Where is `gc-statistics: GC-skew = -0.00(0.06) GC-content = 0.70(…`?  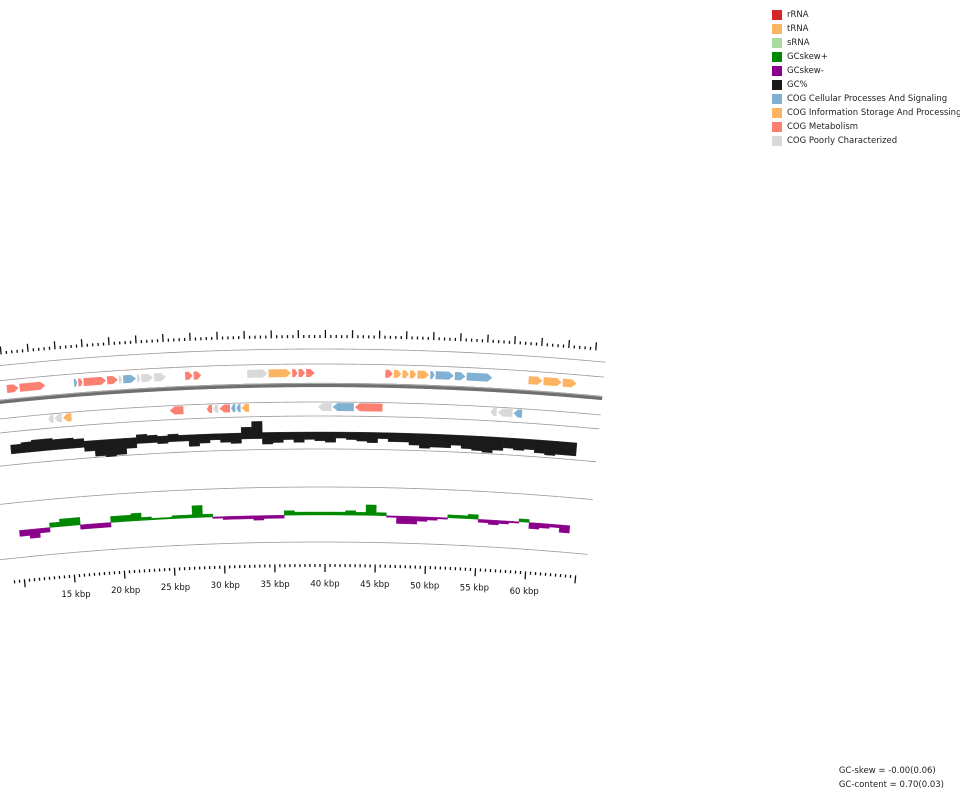 gc-statistics: GC-skew = -0.00(0.06) GC-content = 0.70(… is located at coordinates (891, 778).